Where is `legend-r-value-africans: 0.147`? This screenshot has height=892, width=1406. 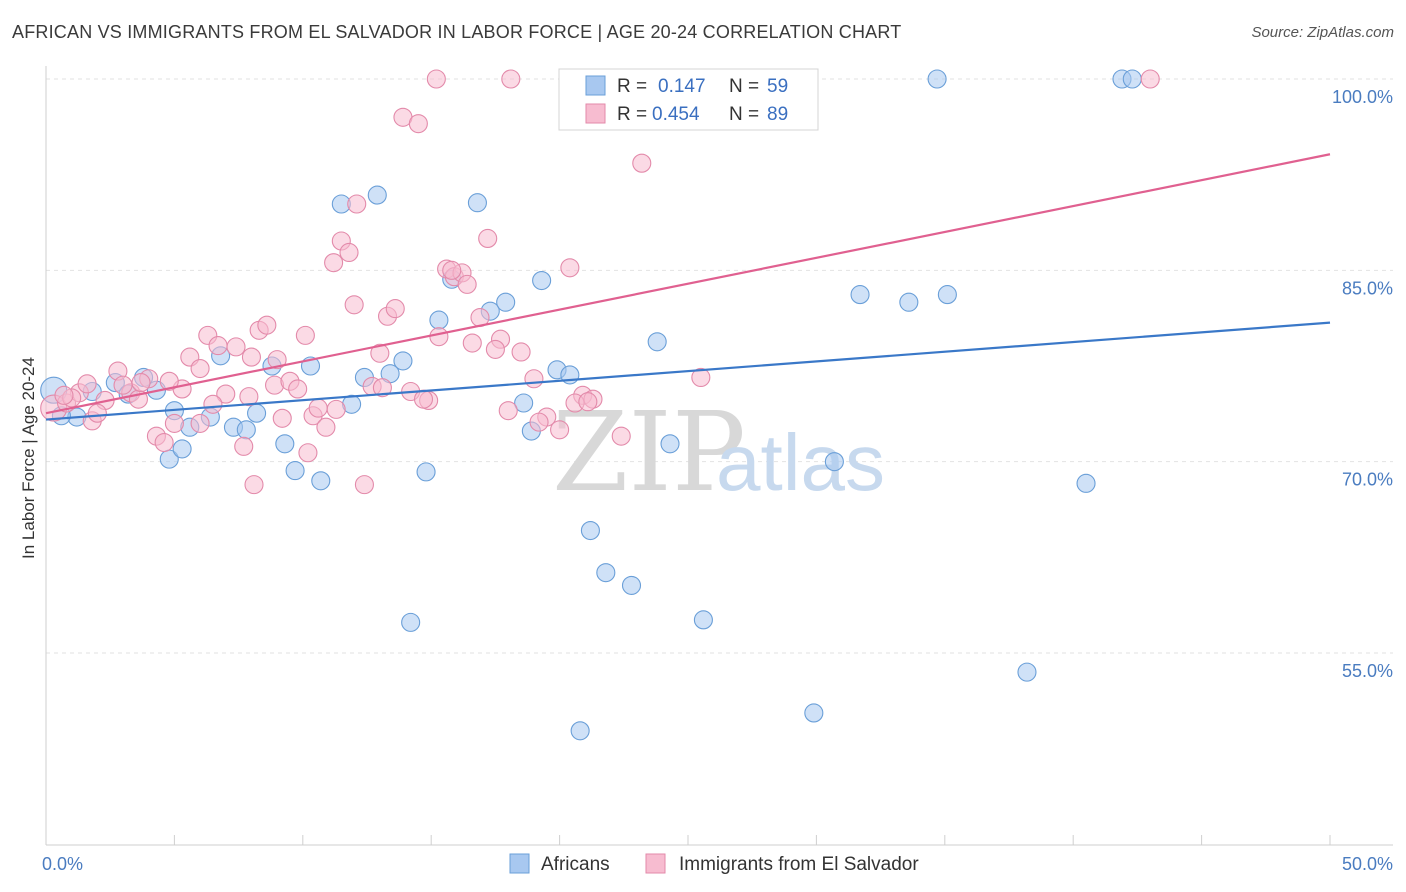 legend-r-value-africans: 0.147 is located at coordinates (682, 86).